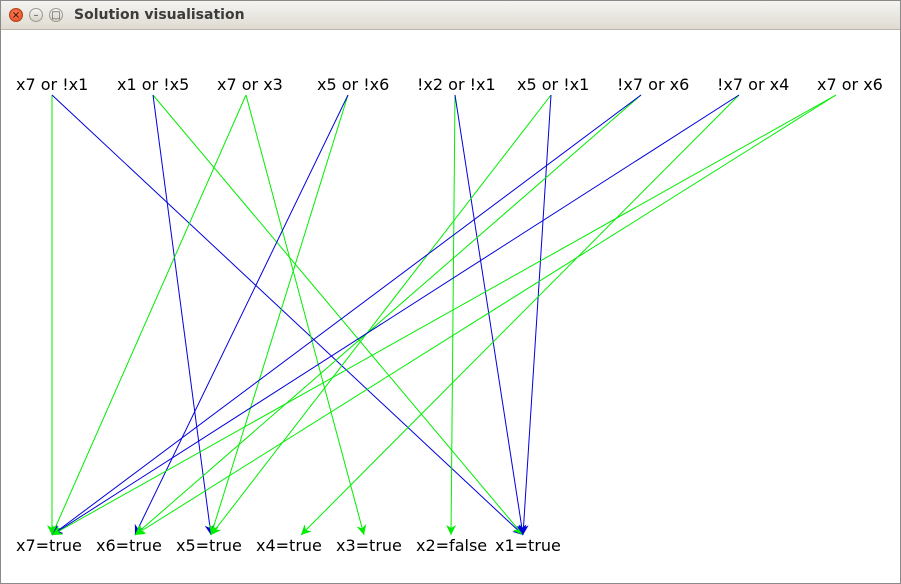 The height and width of the screenshot is (584, 901). I want to click on assignment-label: x7=true, so click(49, 545).